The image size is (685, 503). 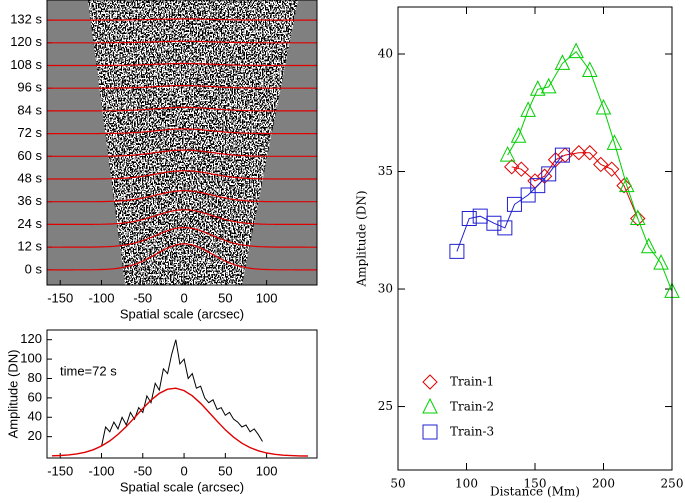 What do you see at coordinates (29, 87) in the screenshot?
I see `y-tick-label: 96 s` at bounding box center [29, 87].